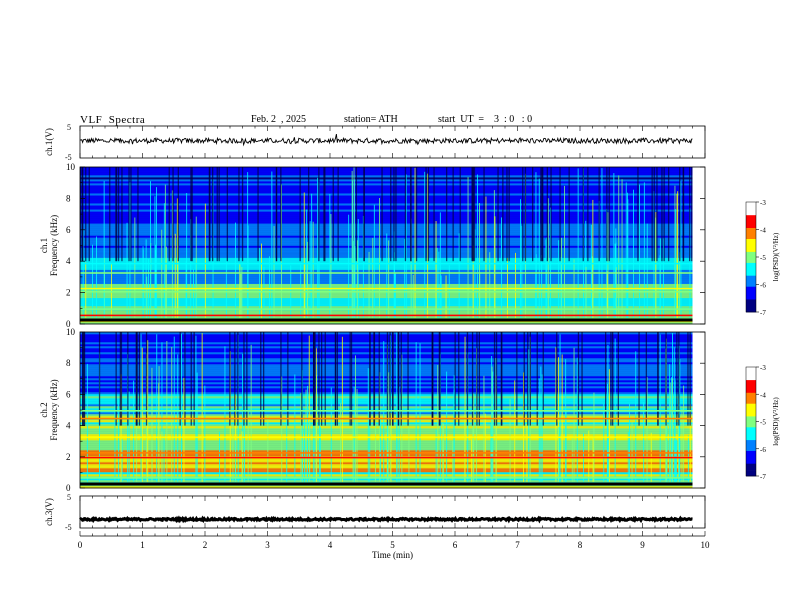 The image size is (792, 612). What do you see at coordinates (392, 320) in the screenshot?
I see `ch1-spectrogram-dc-line` at bounding box center [392, 320].